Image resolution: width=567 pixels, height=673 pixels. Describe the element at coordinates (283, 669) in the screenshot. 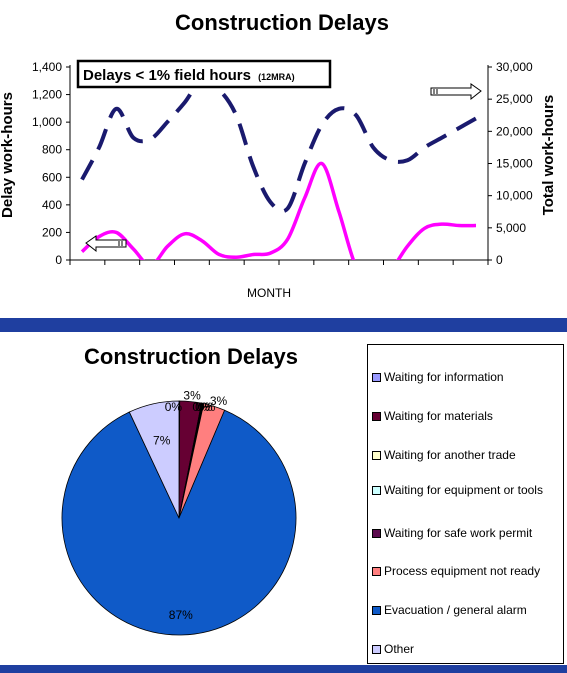

I see `divider-bar-bottom` at that location.